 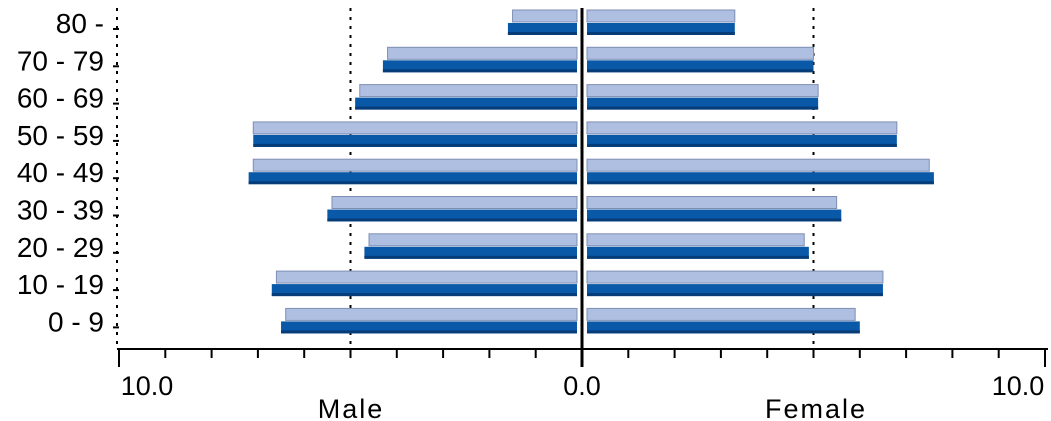 I want to click on right-bar-front, so click(x=698, y=252).